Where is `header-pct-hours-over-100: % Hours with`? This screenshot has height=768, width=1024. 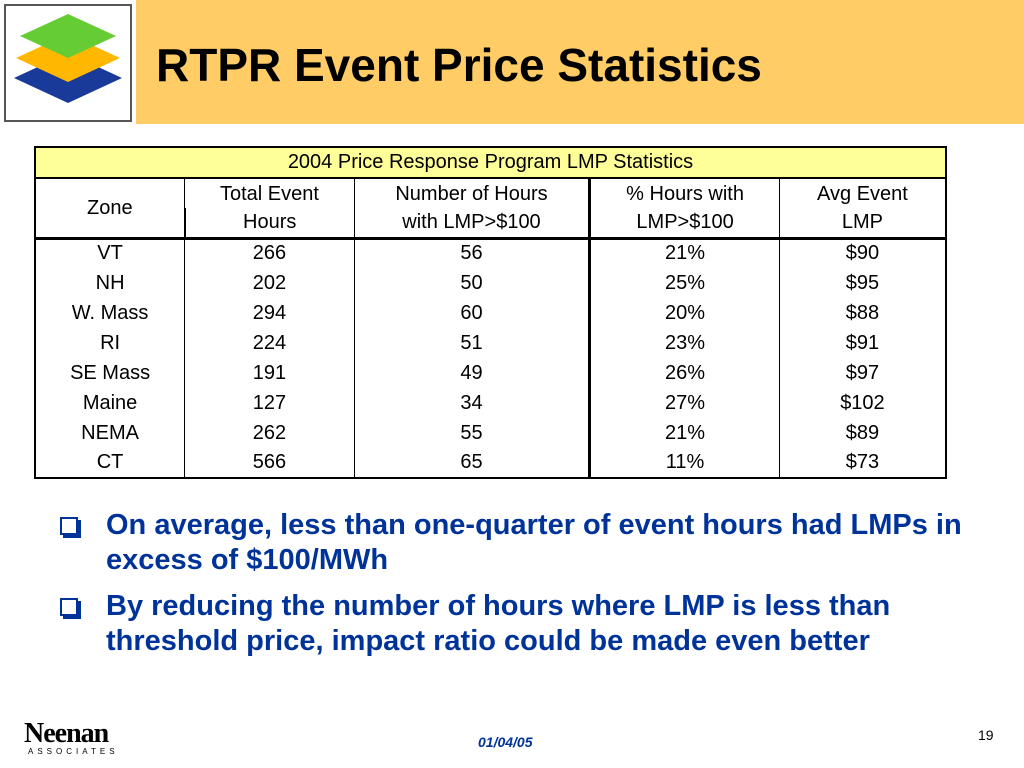 header-pct-hours-over-100: % Hours with is located at coordinates (684, 193).